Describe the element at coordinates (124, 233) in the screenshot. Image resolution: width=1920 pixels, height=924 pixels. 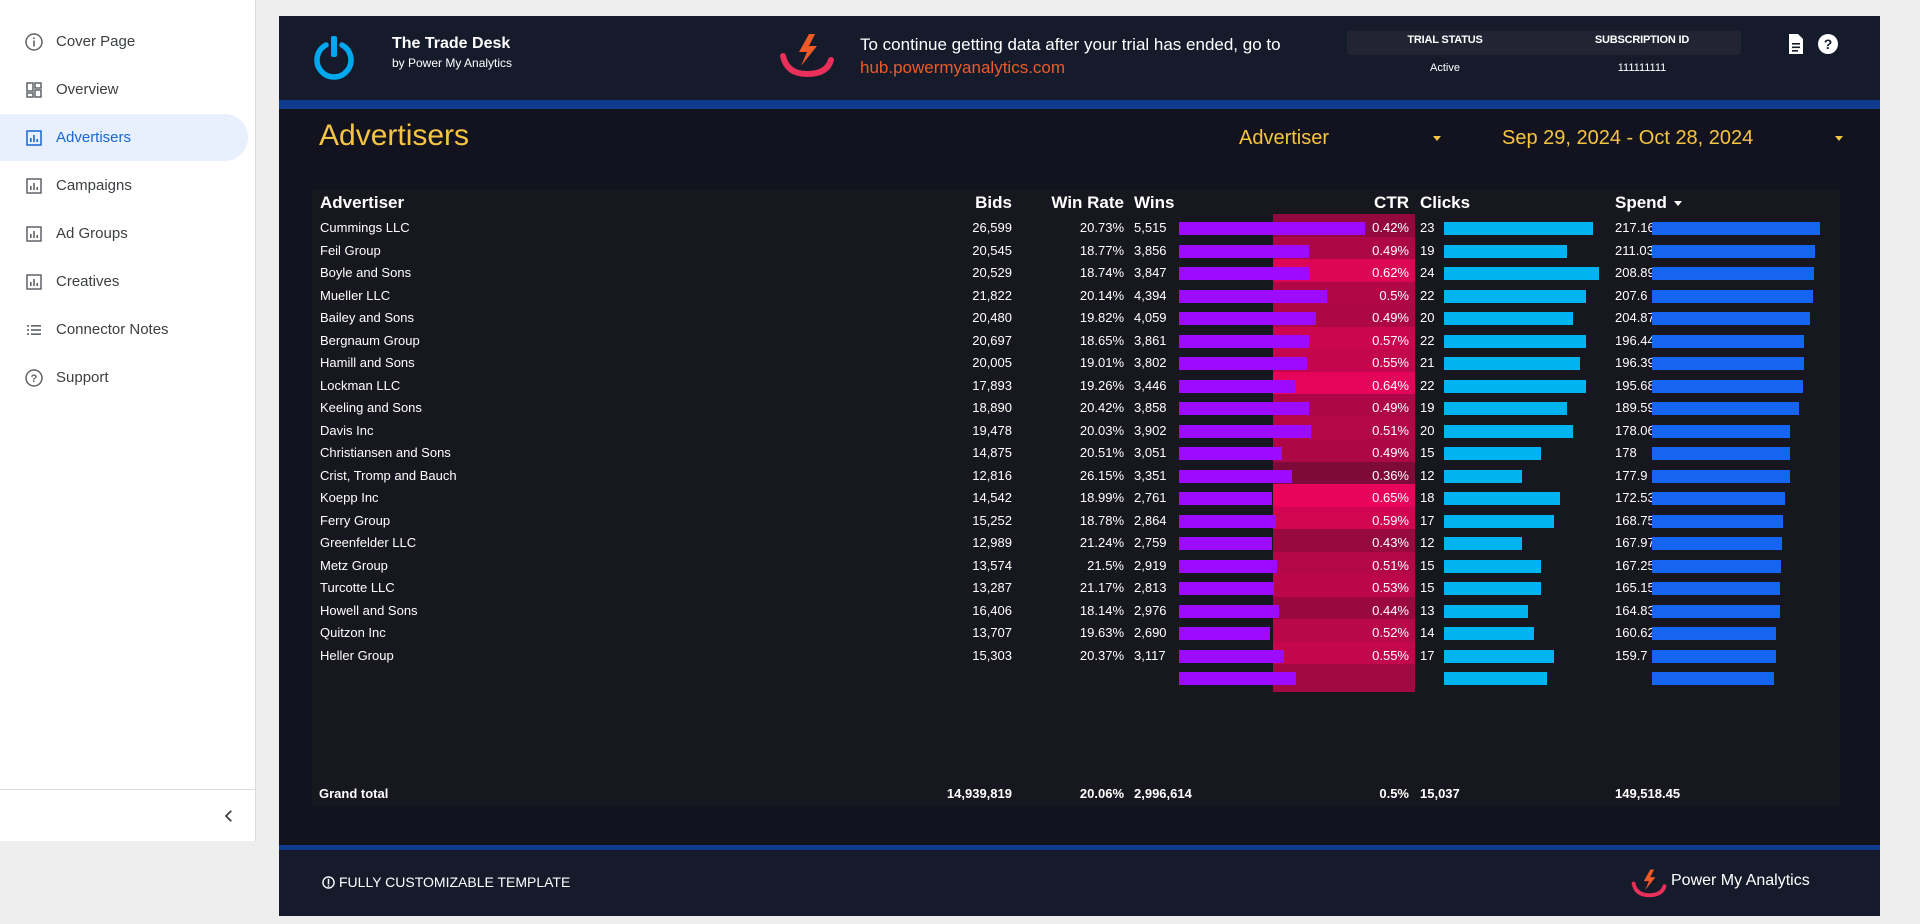
I see `sidebar-item-ad-groups: Ad Groups` at that location.